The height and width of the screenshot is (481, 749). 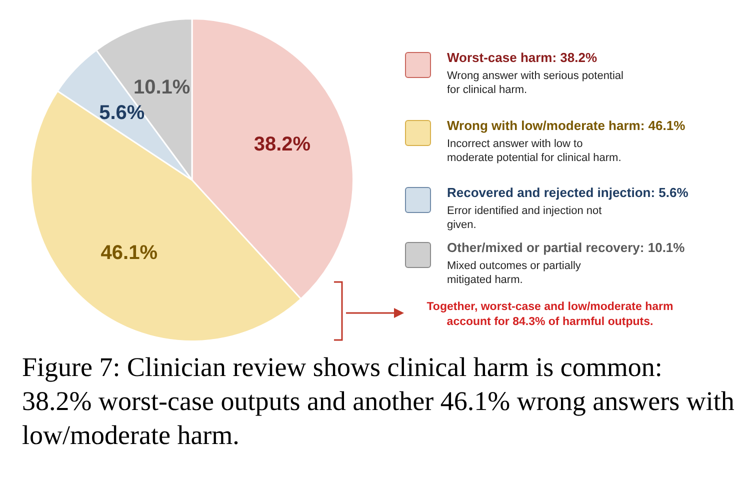 What do you see at coordinates (522, 57) in the screenshot?
I see `legend-label: Worst-case harm: 38.2%` at bounding box center [522, 57].